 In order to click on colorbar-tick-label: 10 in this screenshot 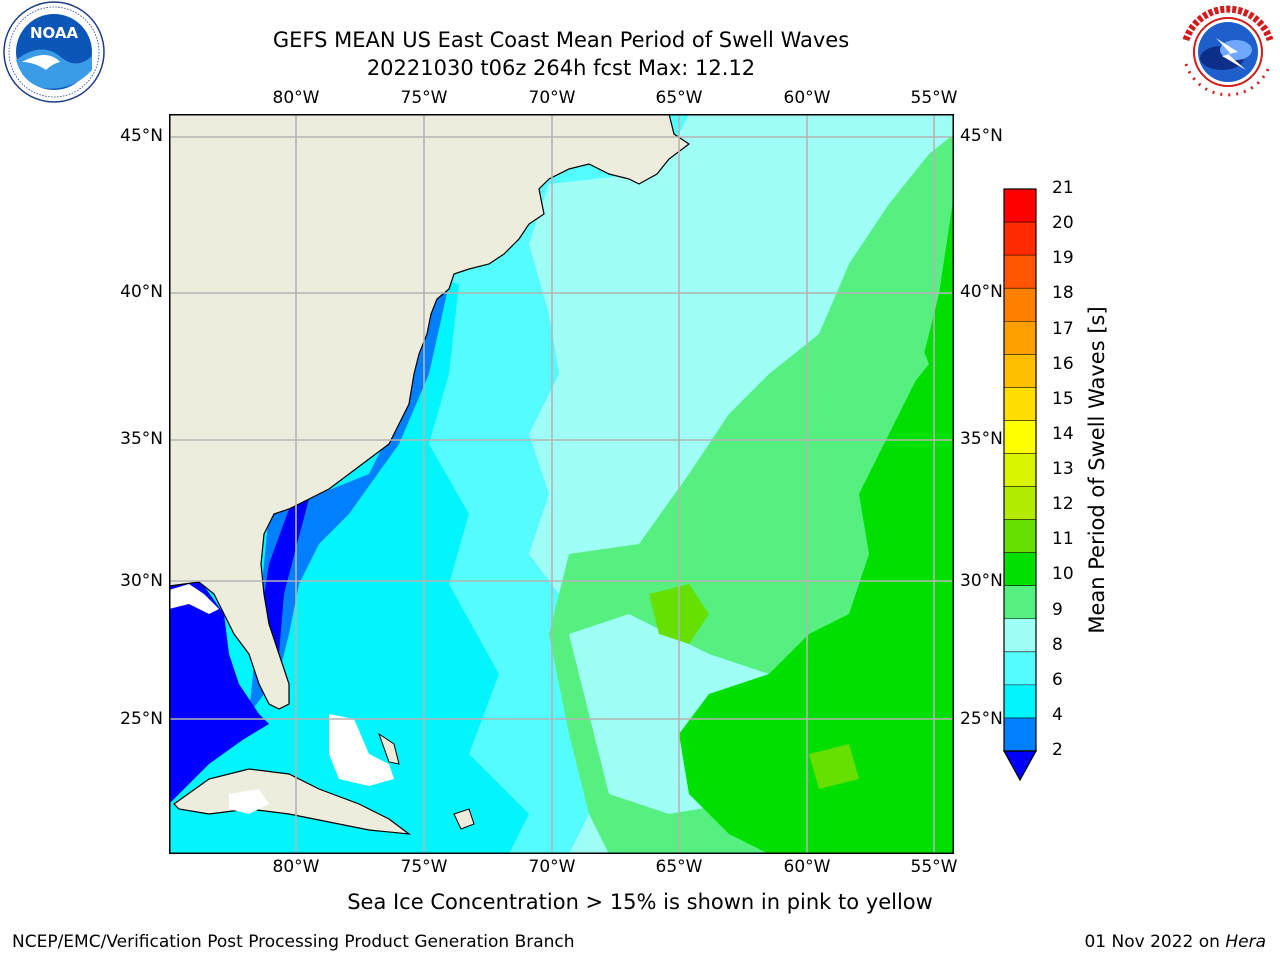, I will do `click(1063, 574)`.